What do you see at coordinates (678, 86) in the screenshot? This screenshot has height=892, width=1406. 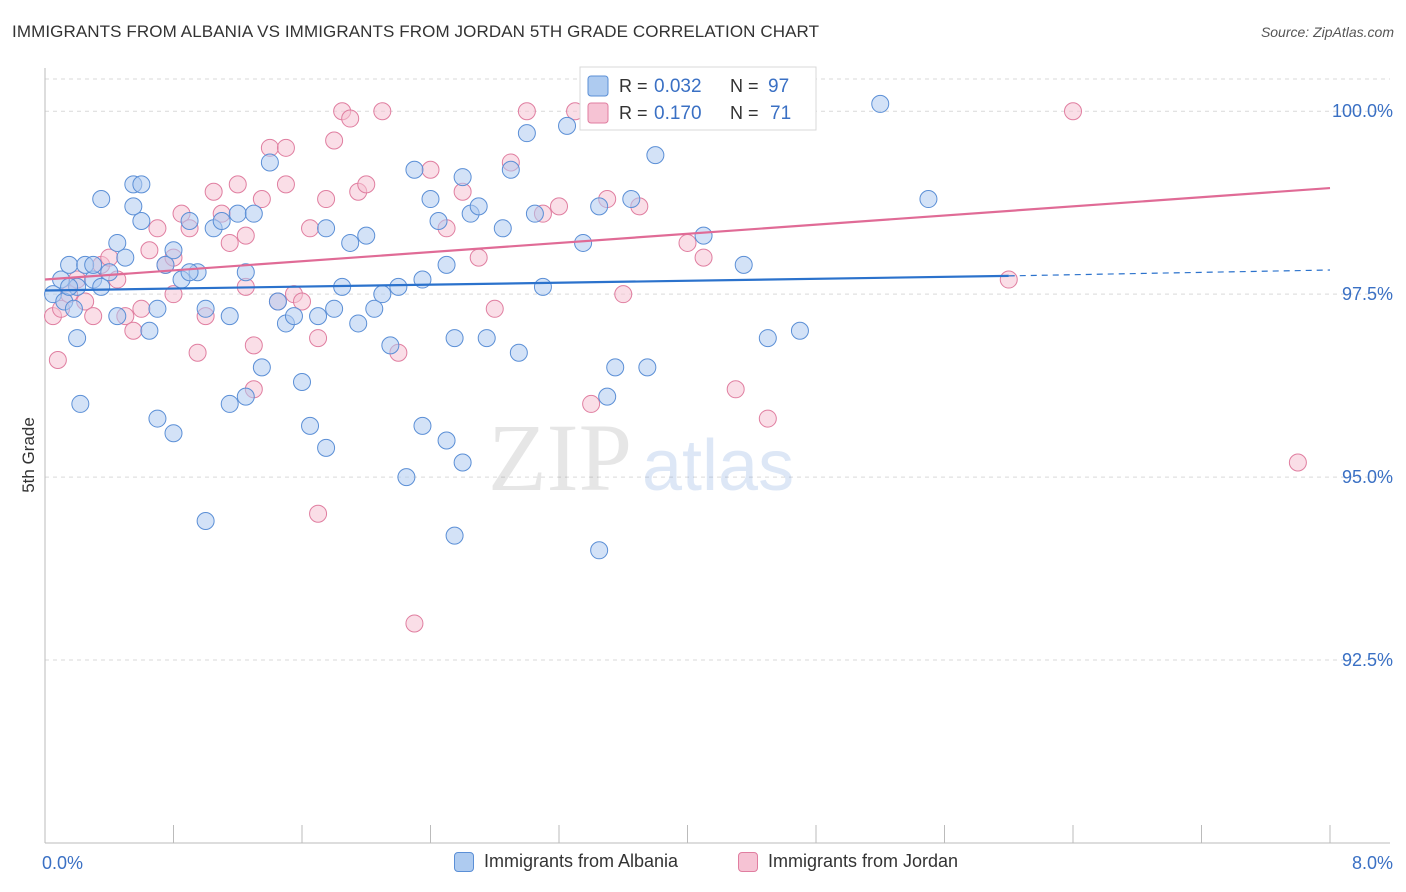 I see `legend-r-value-albania: 0.032` at bounding box center [678, 86].